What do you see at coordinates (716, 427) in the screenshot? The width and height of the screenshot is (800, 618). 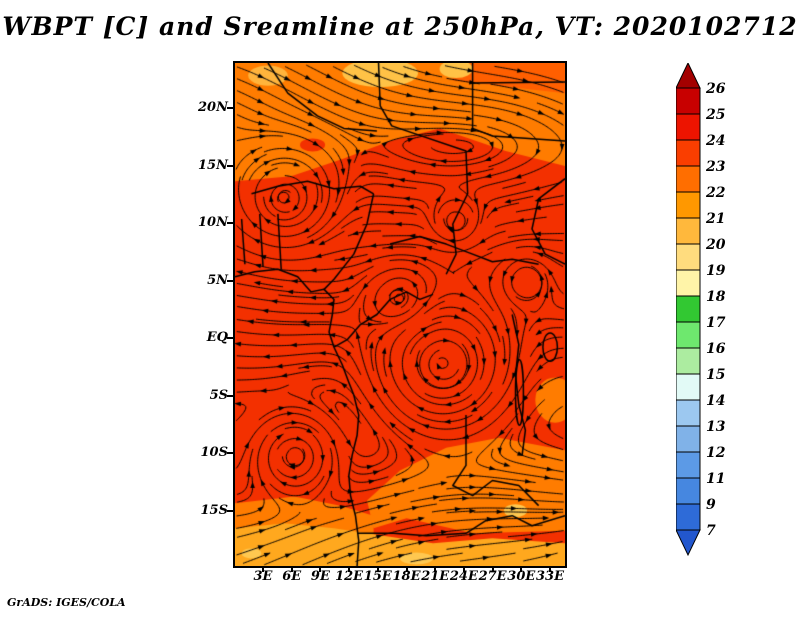 I see `colorbar-label: 13` at bounding box center [716, 427].